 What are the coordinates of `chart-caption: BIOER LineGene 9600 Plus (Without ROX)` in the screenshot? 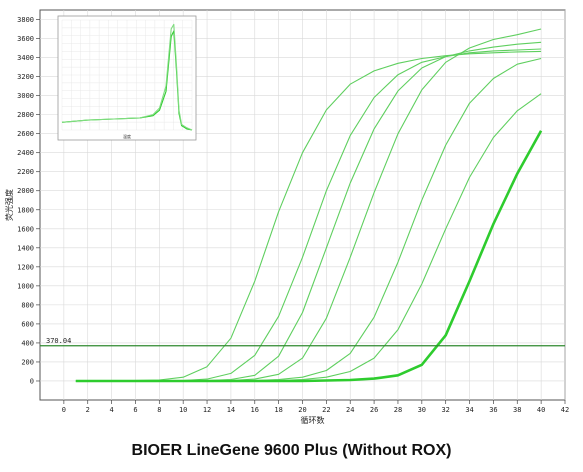 It's located at (291, 450).